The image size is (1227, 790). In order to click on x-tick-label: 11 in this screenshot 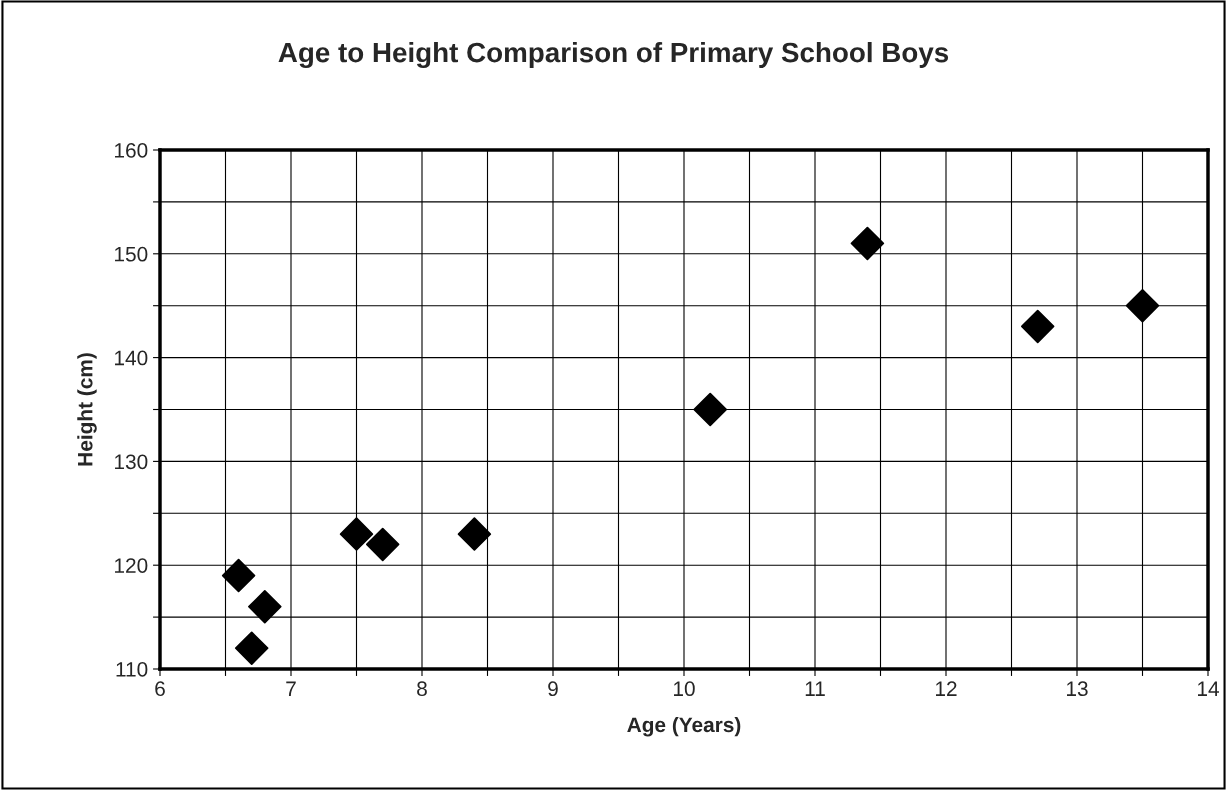, I will do `click(815, 688)`.